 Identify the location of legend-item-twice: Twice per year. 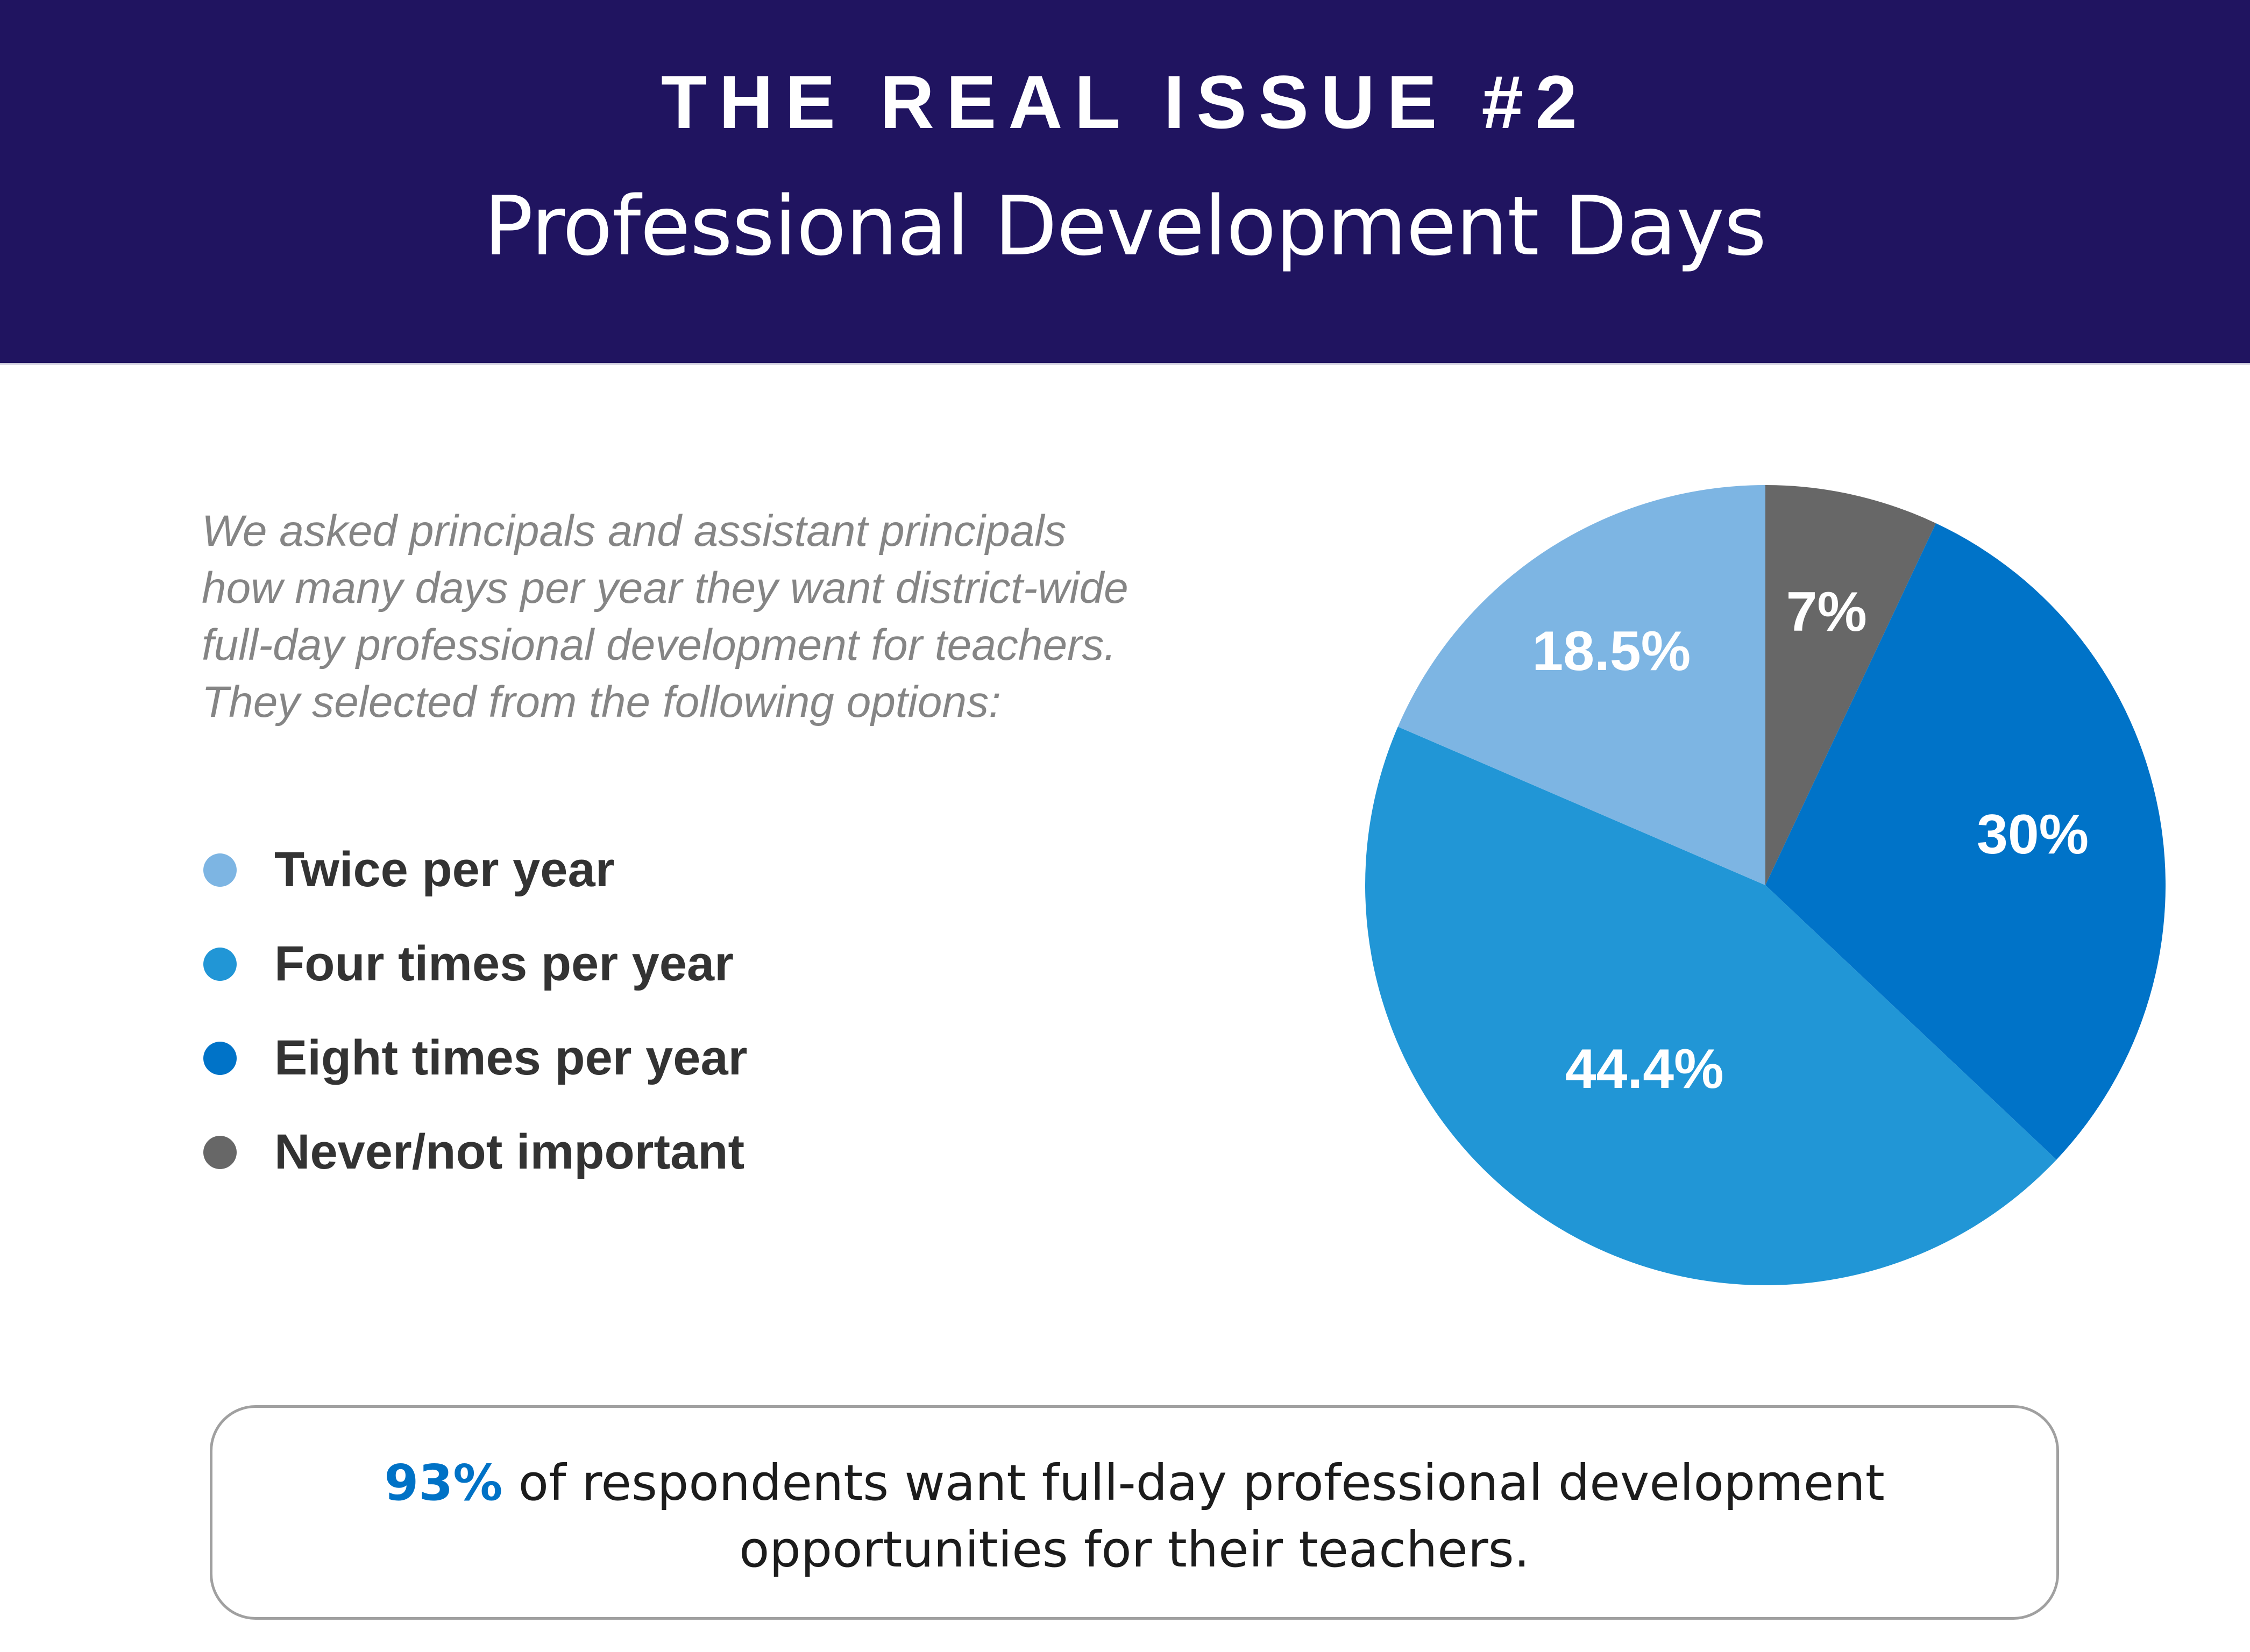
(475, 870).